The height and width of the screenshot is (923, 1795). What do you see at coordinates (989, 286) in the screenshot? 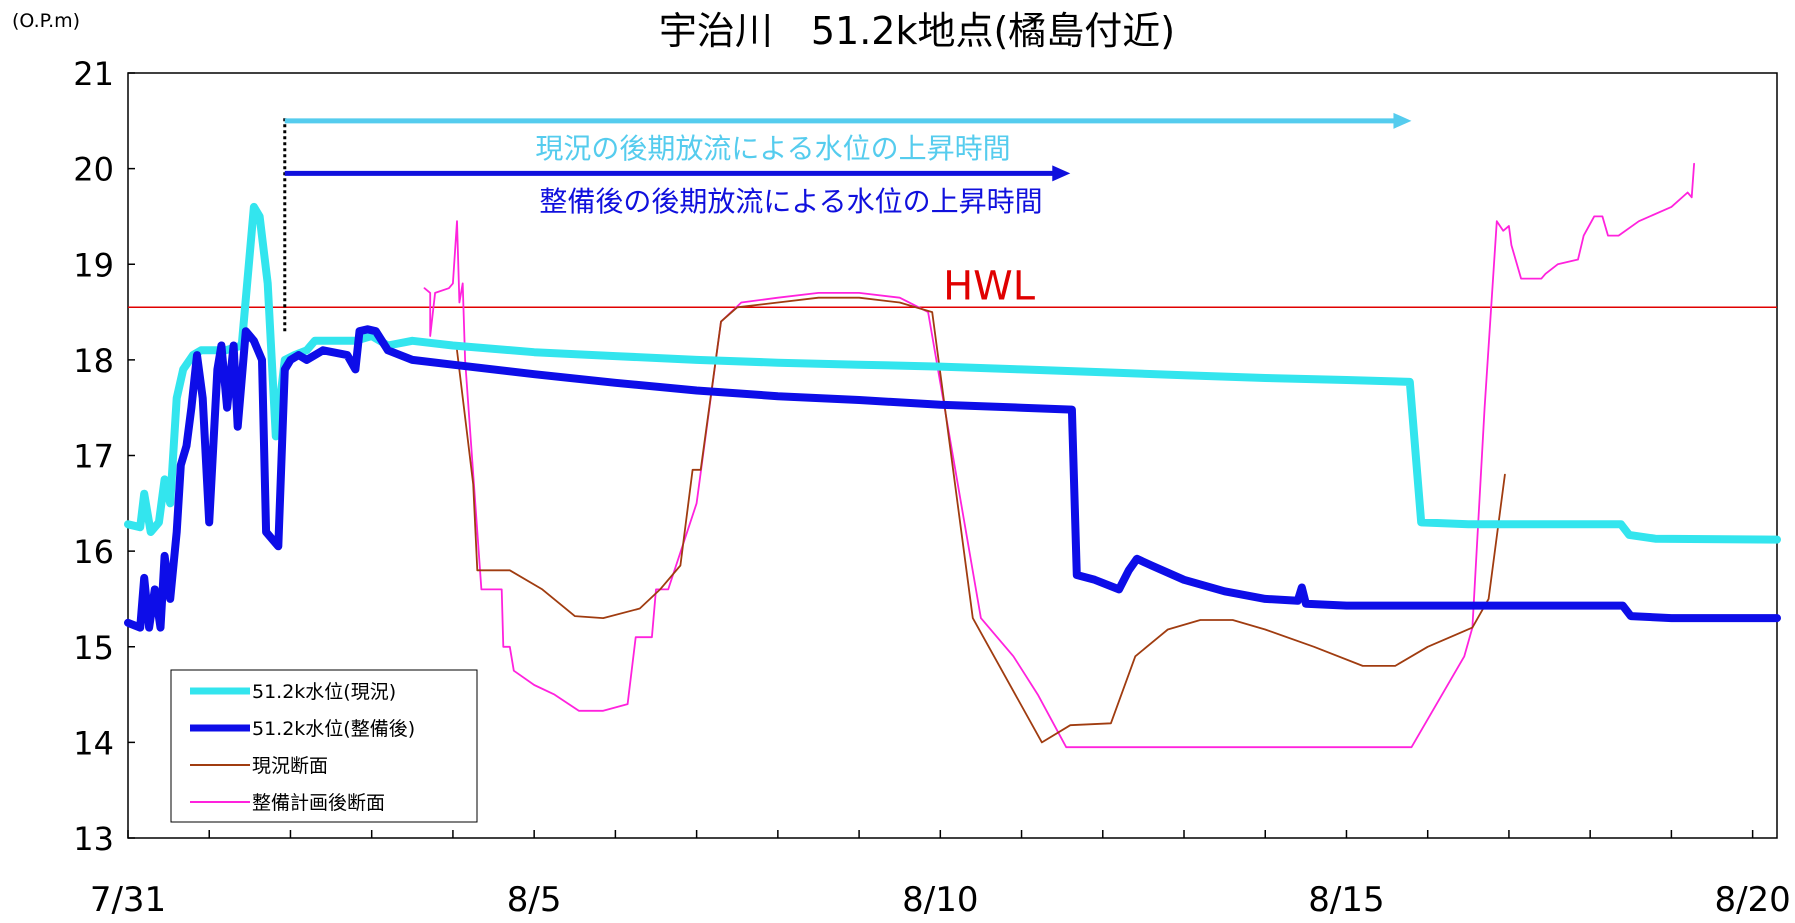
I see `hwl-label: HWL` at bounding box center [989, 286].